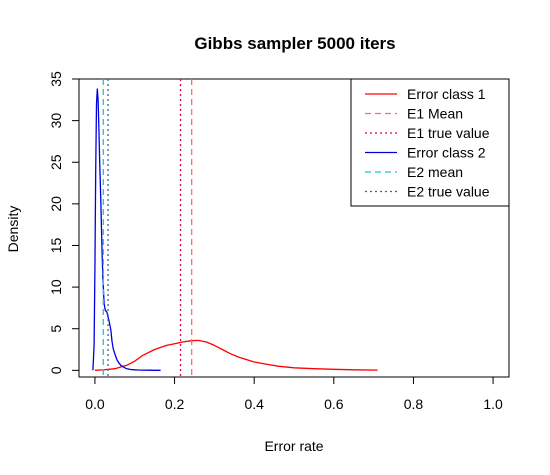 Image resolution: width=550 pixels, height=475 pixels. Describe the element at coordinates (293, 446) in the screenshot. I see `x-axis-label: Error rate` at that location.